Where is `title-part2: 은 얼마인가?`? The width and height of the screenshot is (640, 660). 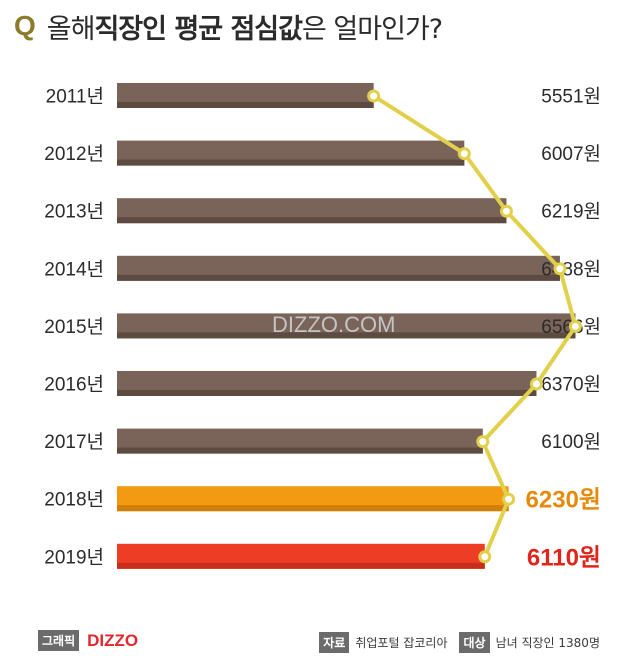
title-part2: 은 얼마인가? is located at coordinates (372, 29).